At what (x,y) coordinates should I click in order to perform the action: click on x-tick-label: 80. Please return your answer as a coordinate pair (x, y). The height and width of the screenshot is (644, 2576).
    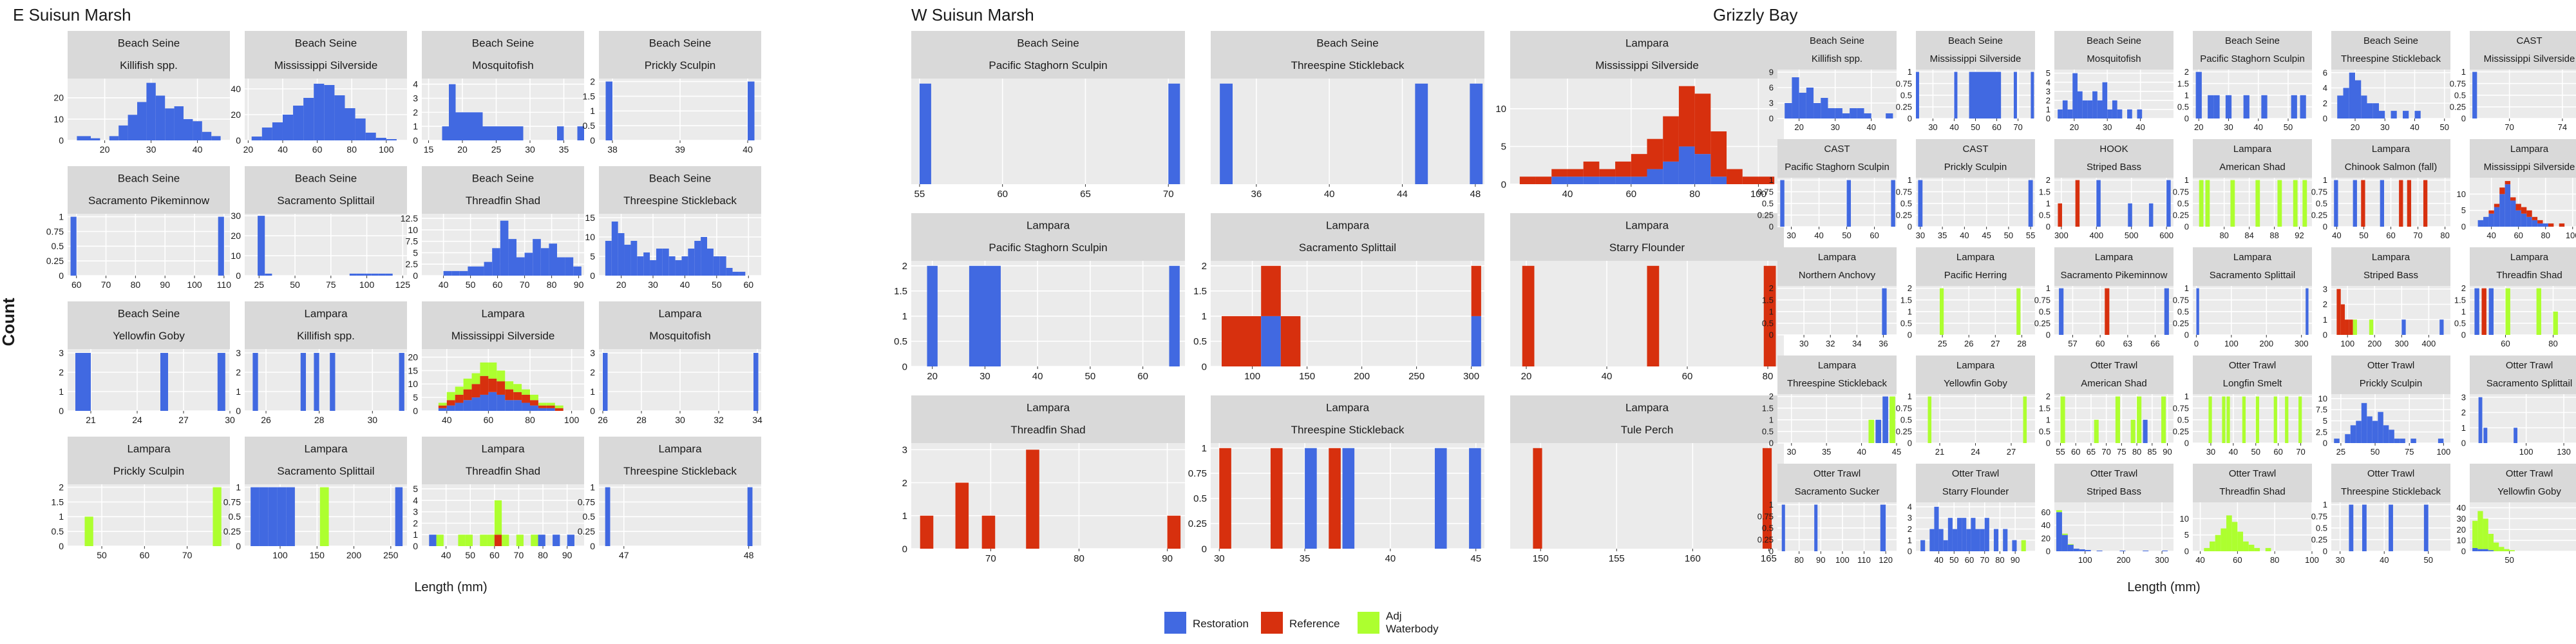
    Looking at the image, I should click on (1768, 377).